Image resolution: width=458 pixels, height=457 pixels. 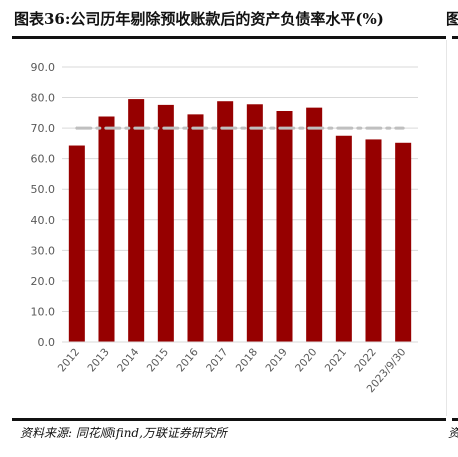 What do you see at coordinates (43, 159) in the screenshot?
I see `y-tick-label: 60.0` at bounding box center [43, 159].